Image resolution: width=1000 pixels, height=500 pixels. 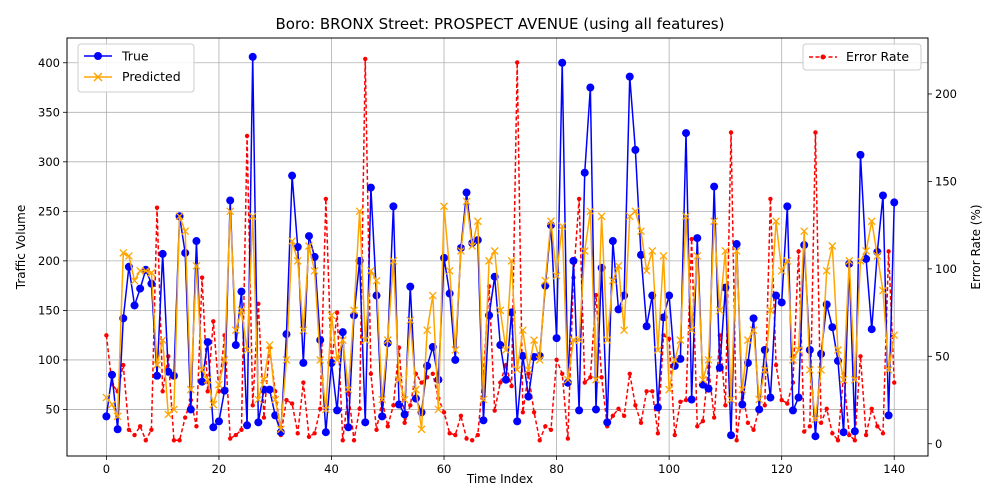 What do you see at coordinates (21, 248) in the screenshot?
I see `y-axis-label: Traffic Volume` at bounding box center [21, 248].